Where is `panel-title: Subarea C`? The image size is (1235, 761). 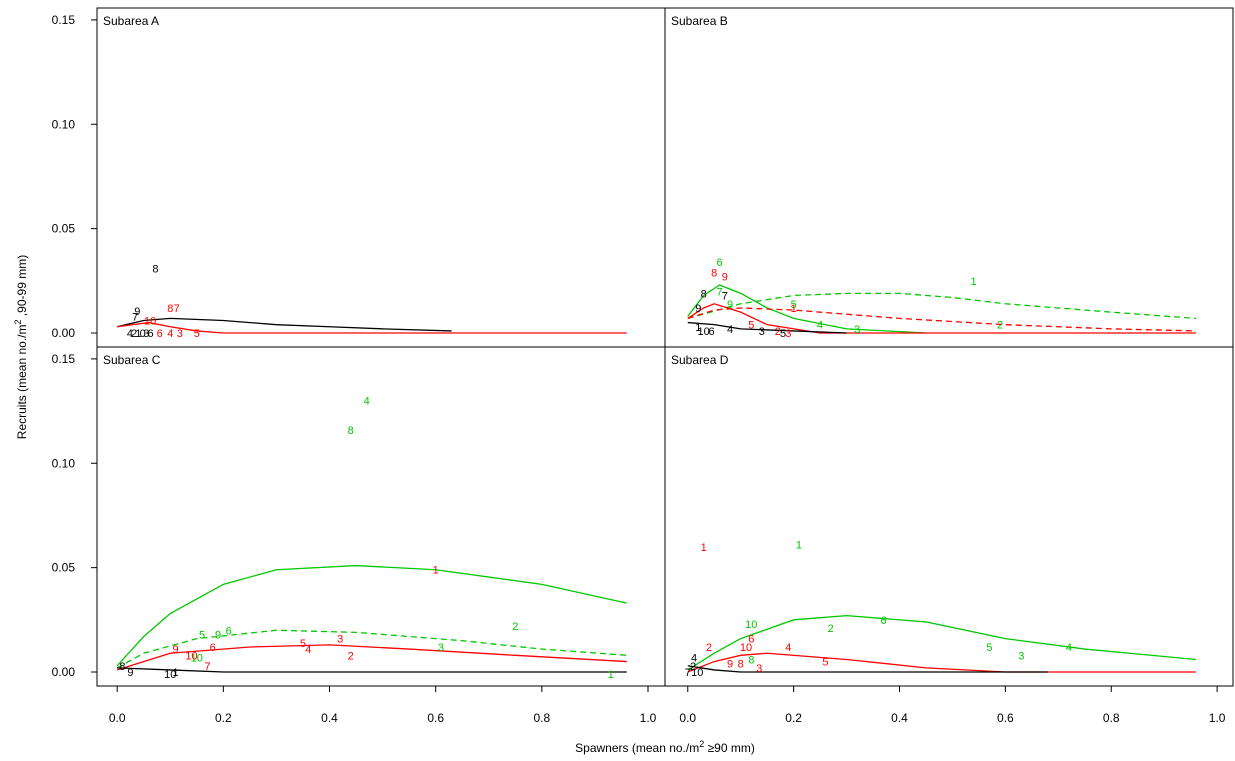
panel-title: Subarea C is located at coordinates (132, 360).